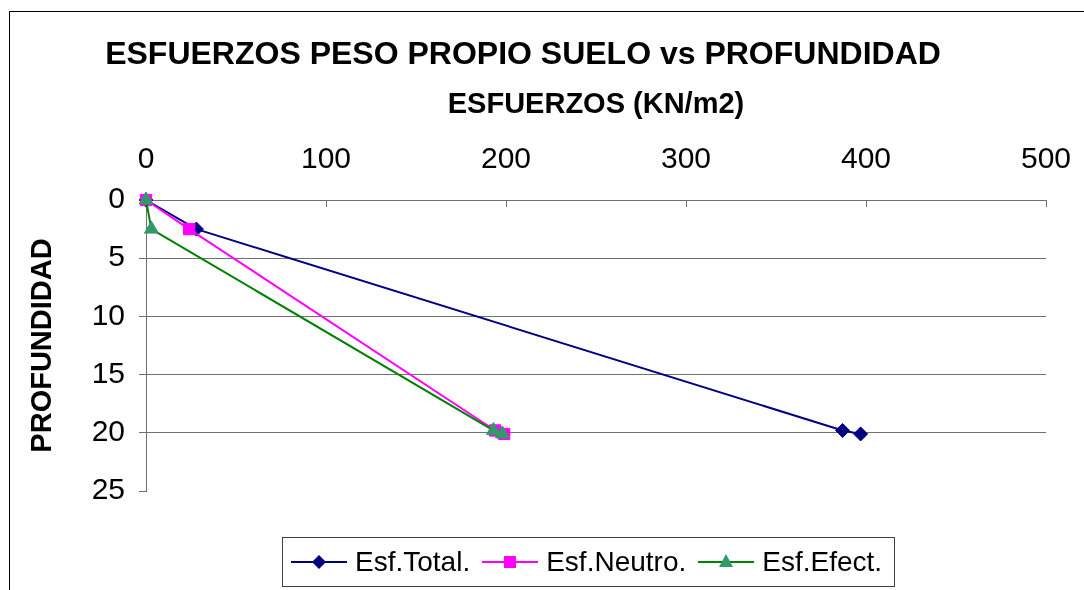 The width and height of the screenshot is (1084, 590). What do you see at coordinates (326, 158) in the screenshot?
I see `x-tick-label: 100` at bounding box center [326, 158].